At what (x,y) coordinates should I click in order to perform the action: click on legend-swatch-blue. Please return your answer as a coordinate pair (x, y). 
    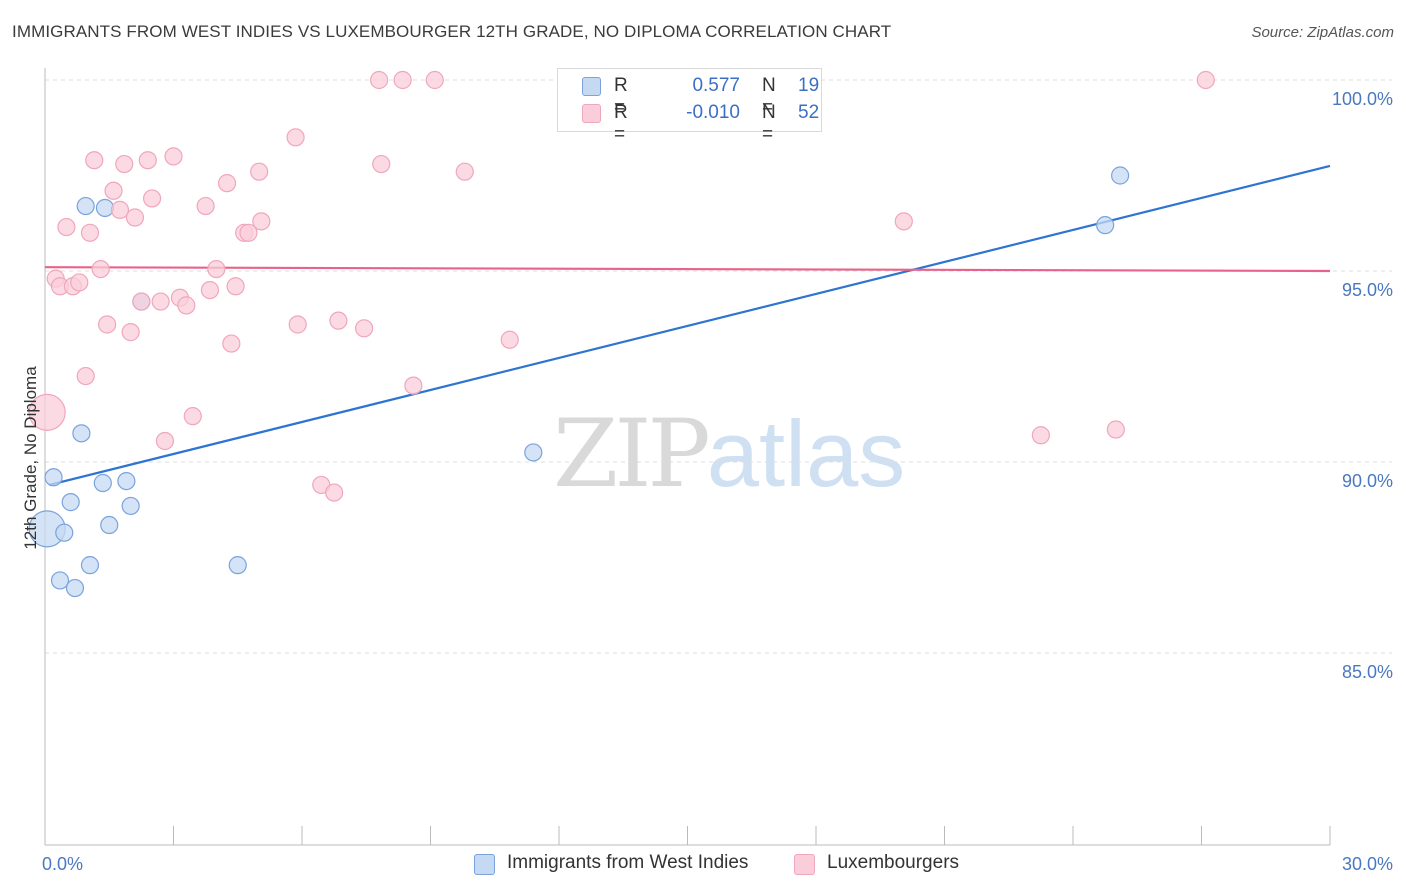
    Looking at the image, I should click on (591, 86).